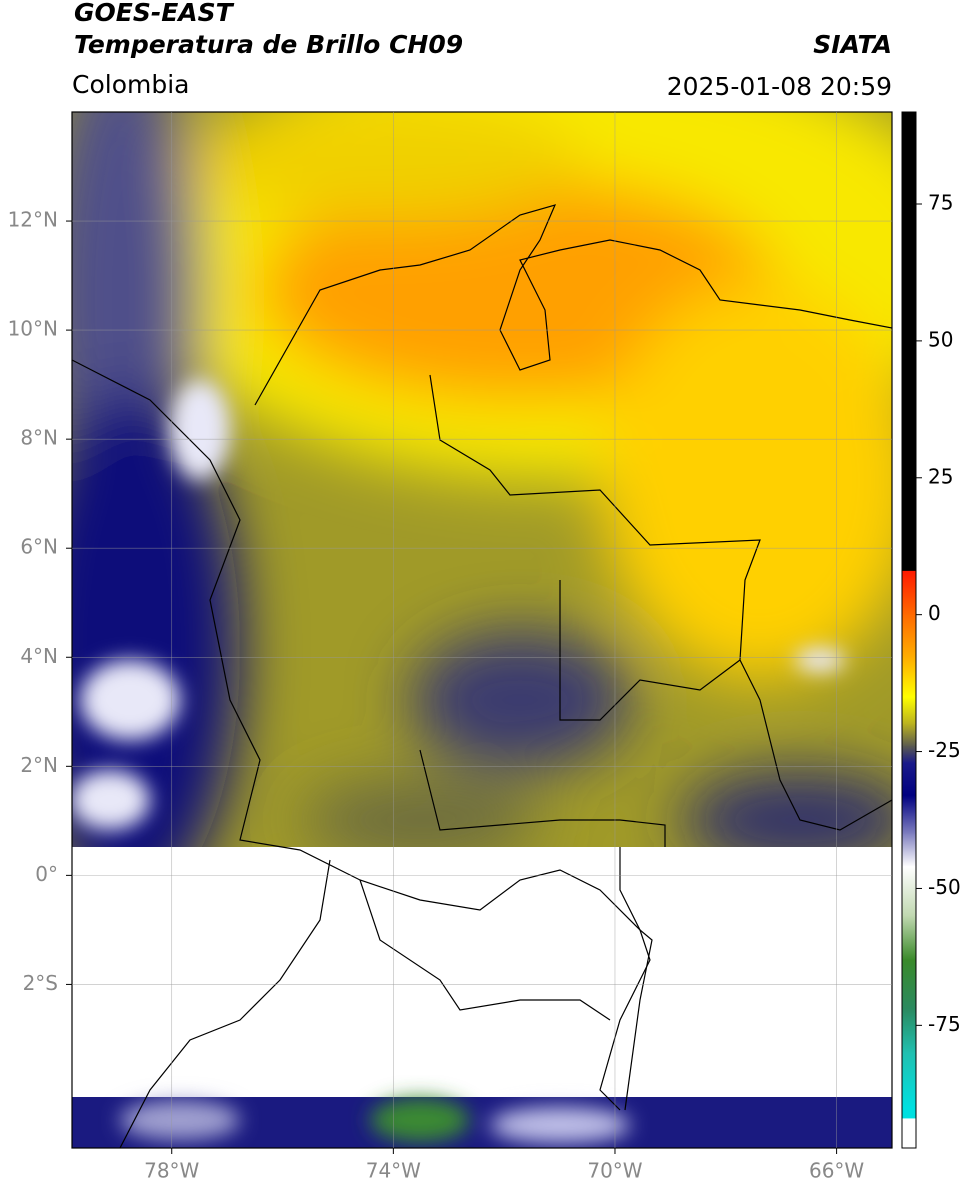 The image size is (966, 1194). I want to click on colorbar-tick-label: -50, so click(944, 887).